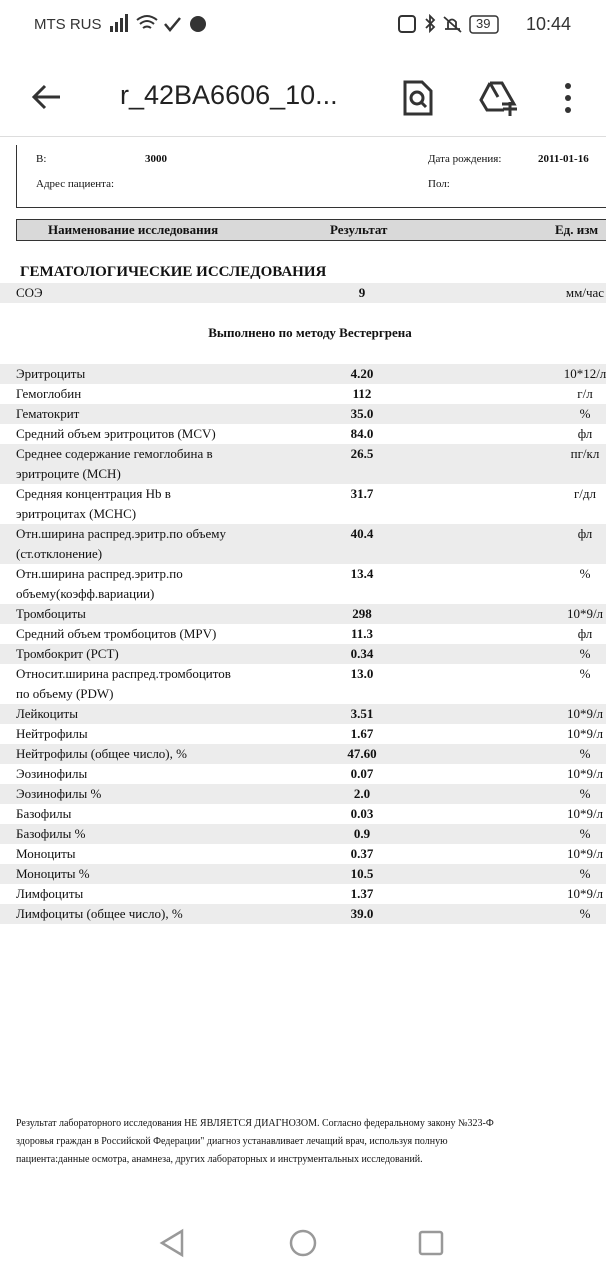 This screenshot has height=1280, width=606. Describe the element at coordinates (303, 734) in the screenshot. I see `table-row: Нейтрофилы 1.67 10*9/л` at that location.